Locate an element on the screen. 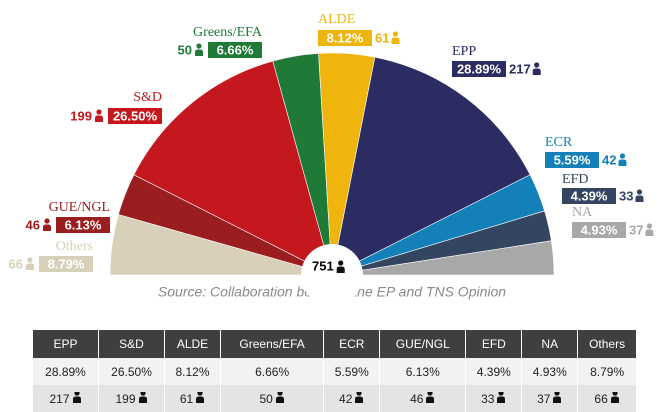 The height and width of the screenshot is (412, 668). percent: 8.12% is located at coordinates (192, 371).